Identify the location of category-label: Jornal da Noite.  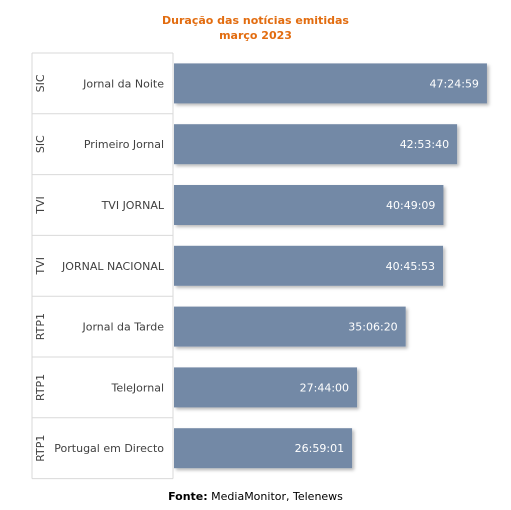
(123, 83).